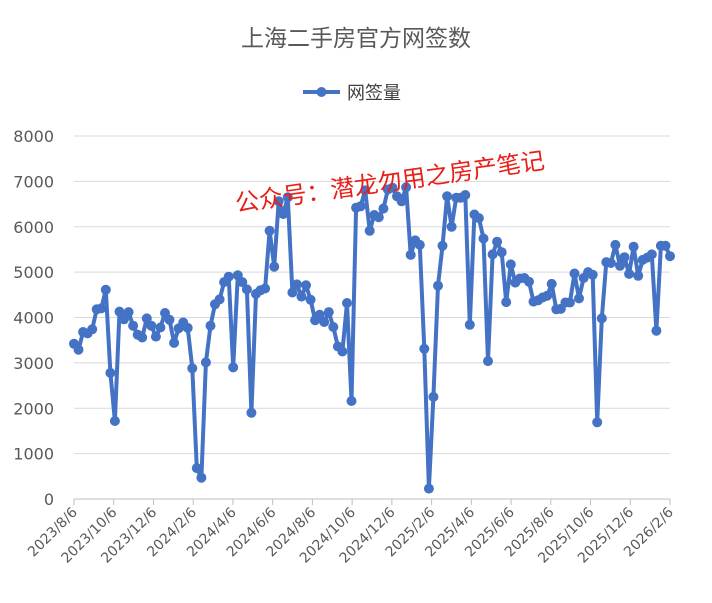  I want to click on y-axis: 0 1000 2000 3000 4000 5000 6000 7000 8000, so click(33, 318).